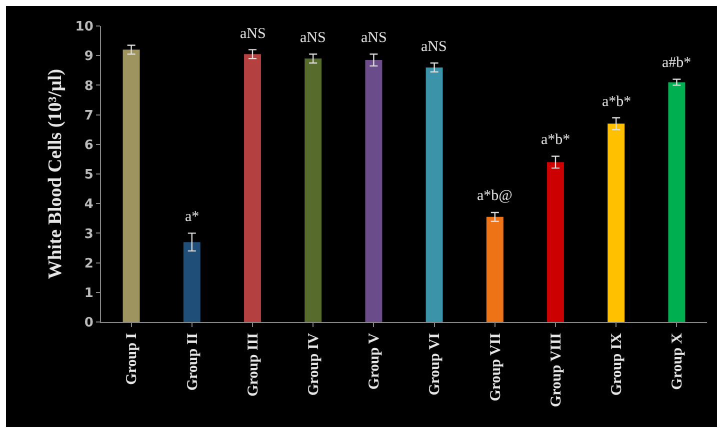 The width and height of the screenshot is (723, 433). I want to click on y-tick-label: 9, so click(89, 56).